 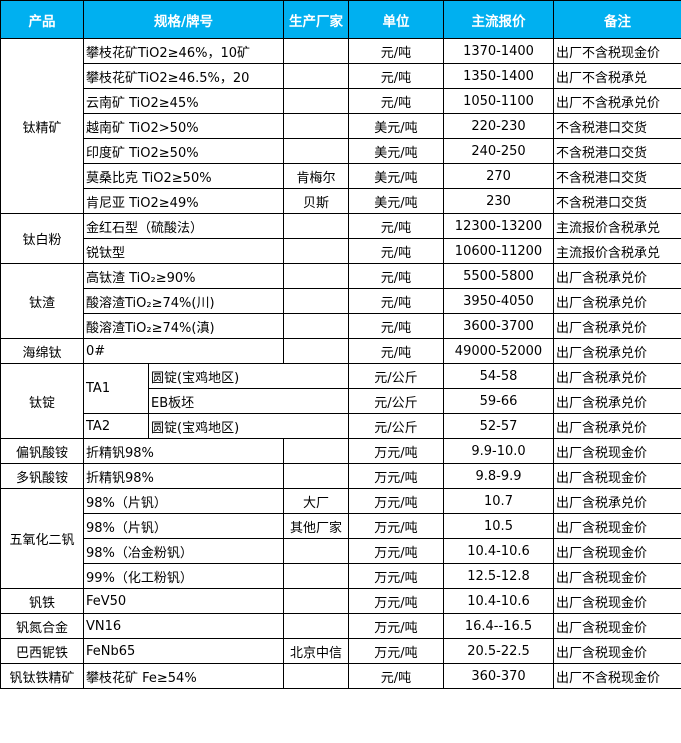 What do you see at coordinates (42, 301) in the screenshot?
I see `product-cell: 钛渣` at bounding box center [42, 301].